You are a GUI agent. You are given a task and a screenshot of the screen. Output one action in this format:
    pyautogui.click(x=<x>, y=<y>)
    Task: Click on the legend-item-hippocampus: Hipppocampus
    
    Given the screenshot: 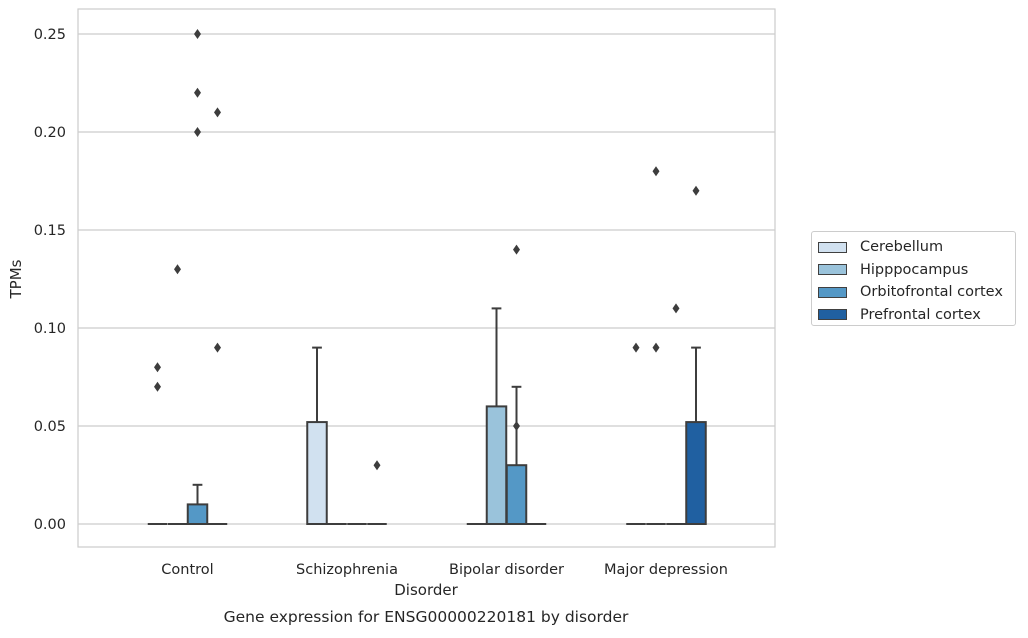 What is the action you would take?
    pyautogui.click(x=913, y=270)
    